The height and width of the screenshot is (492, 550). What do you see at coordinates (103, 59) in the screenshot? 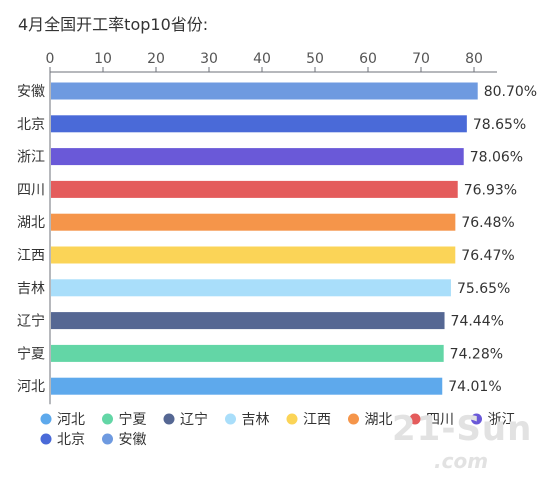
I see `x-tick-label: 10` at bounding box center [103, 59].